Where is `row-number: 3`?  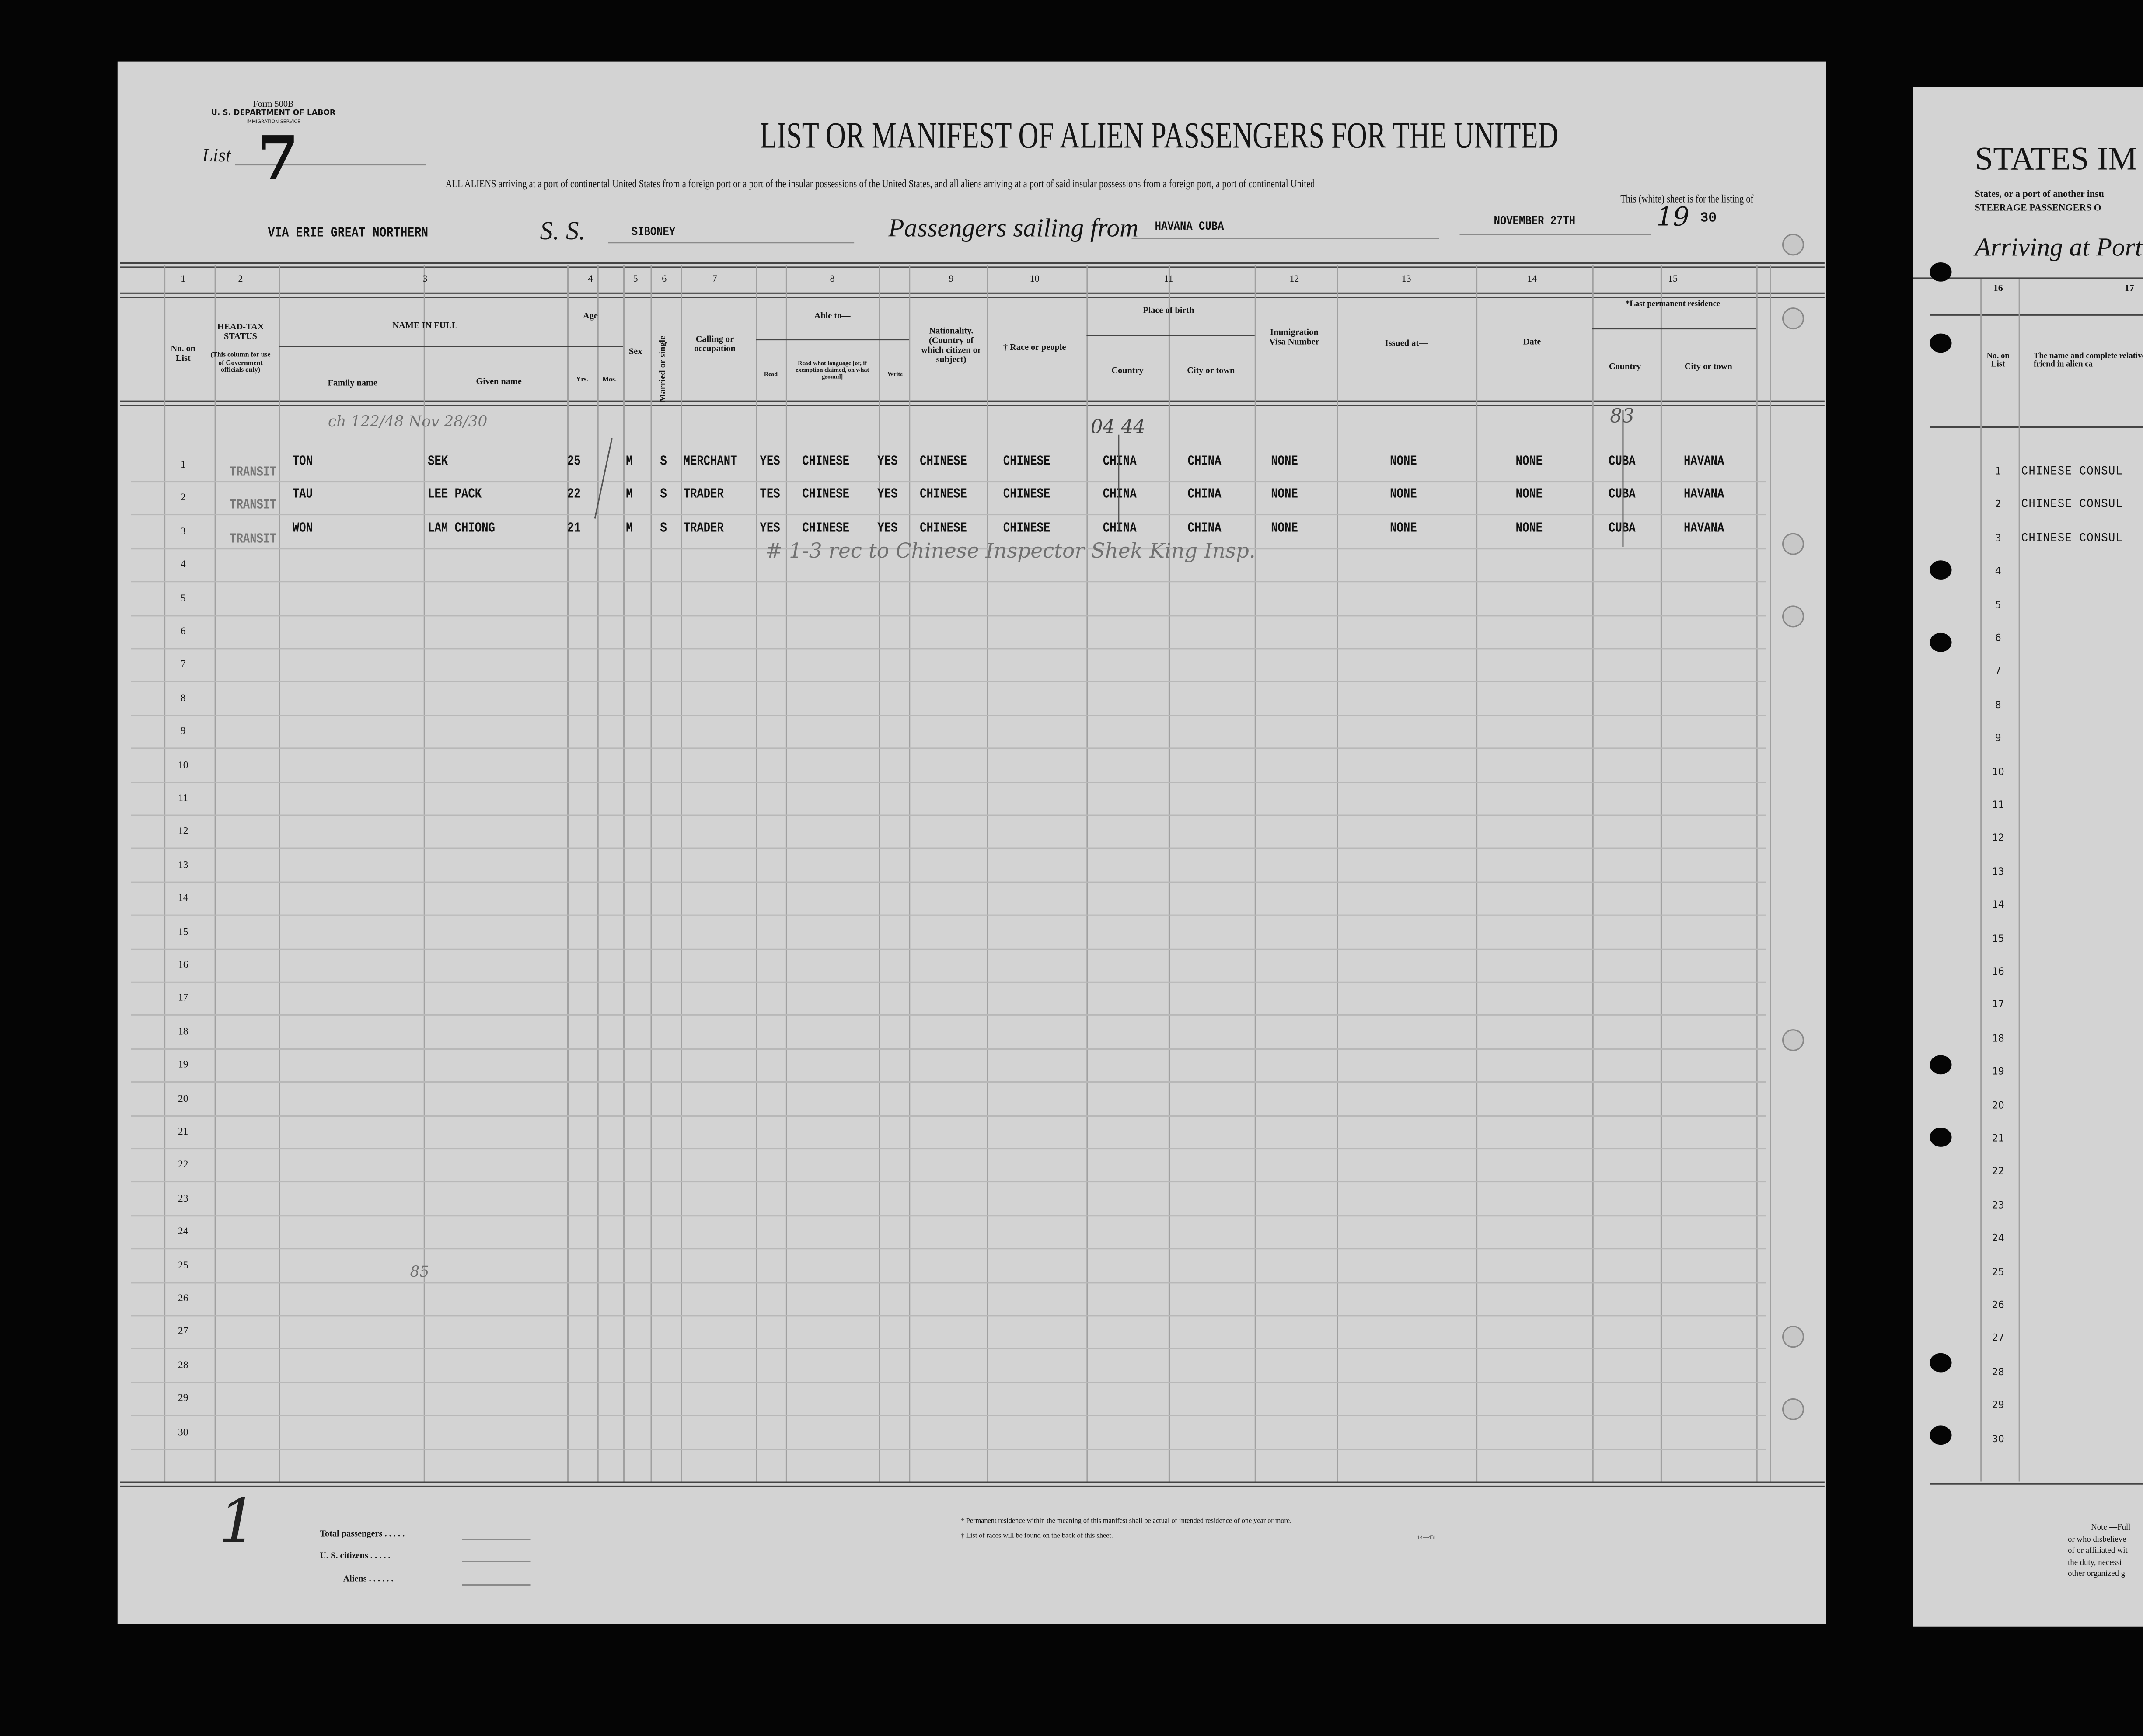 row-number: 3 is located at coordinates (183, 531).